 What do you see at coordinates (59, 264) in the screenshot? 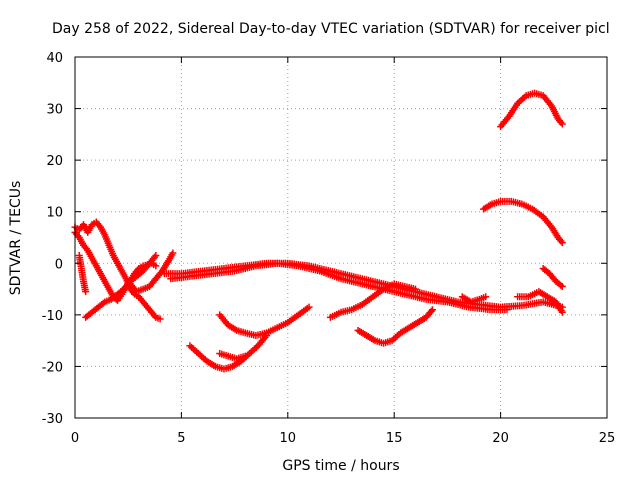
I see `y-tick-label: 0` at bounding box center [59, 264].